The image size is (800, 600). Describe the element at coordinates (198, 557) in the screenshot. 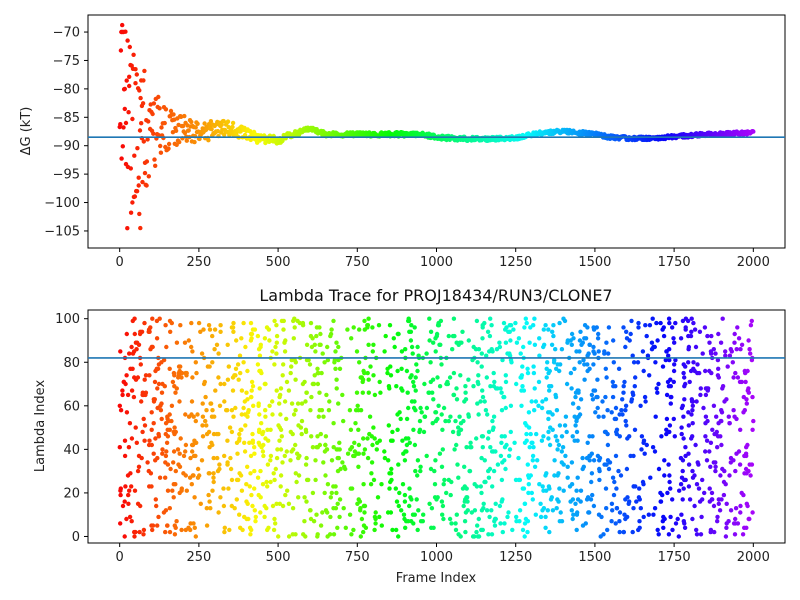

I see `x-tick-label: 250` at that location.